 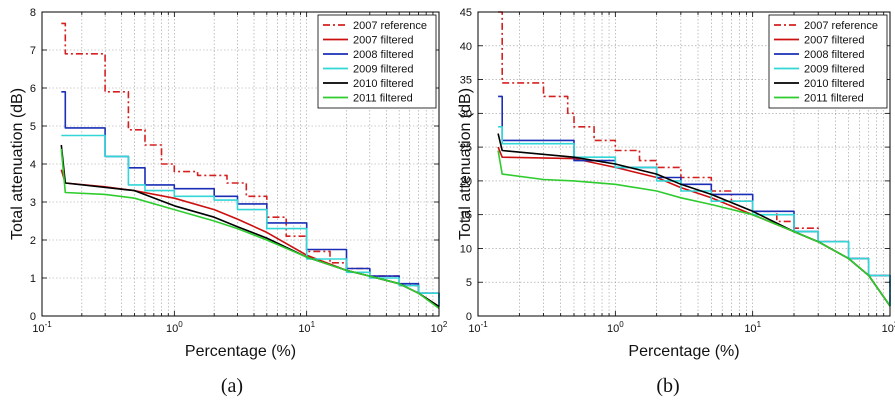 What do you see at coordinates (667, 386) in the screenshot?
I see `panel-caption: (b)` at bounding box center [667, 386].